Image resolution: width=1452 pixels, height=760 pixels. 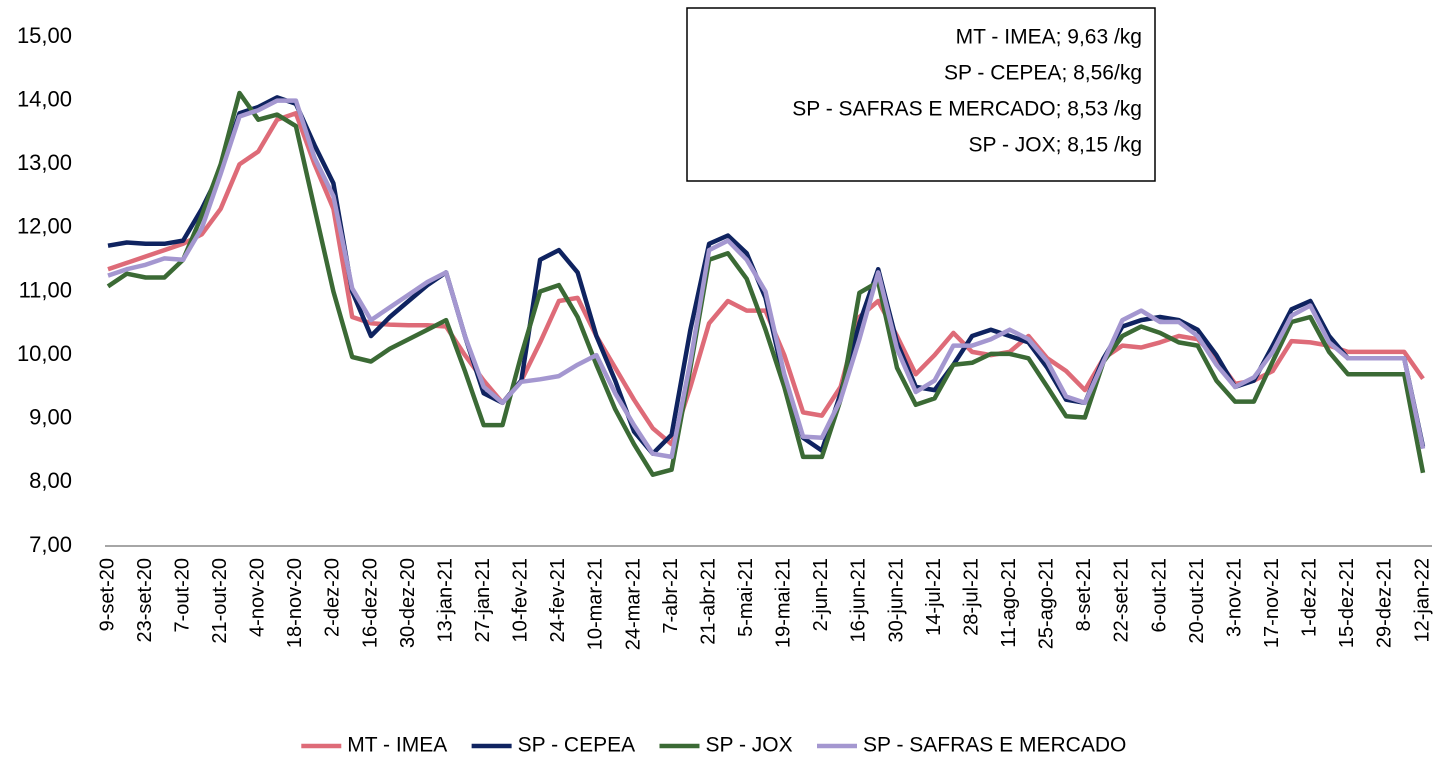 What do you see at coordinates (748, 745) in the screenshot?
I see `legend-label: SP - JOX` at bounding box center [748, 745].